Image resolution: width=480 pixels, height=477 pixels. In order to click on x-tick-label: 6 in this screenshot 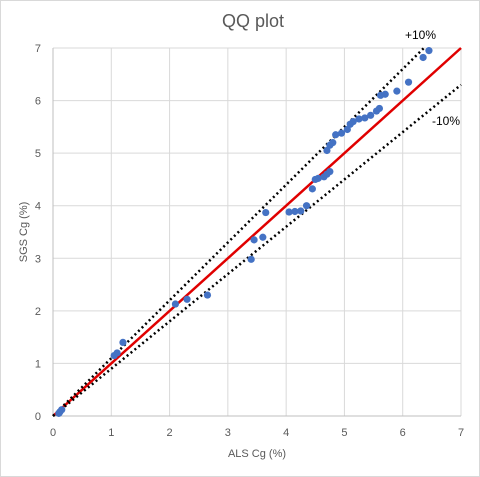, I will do `click(403, 433)`.